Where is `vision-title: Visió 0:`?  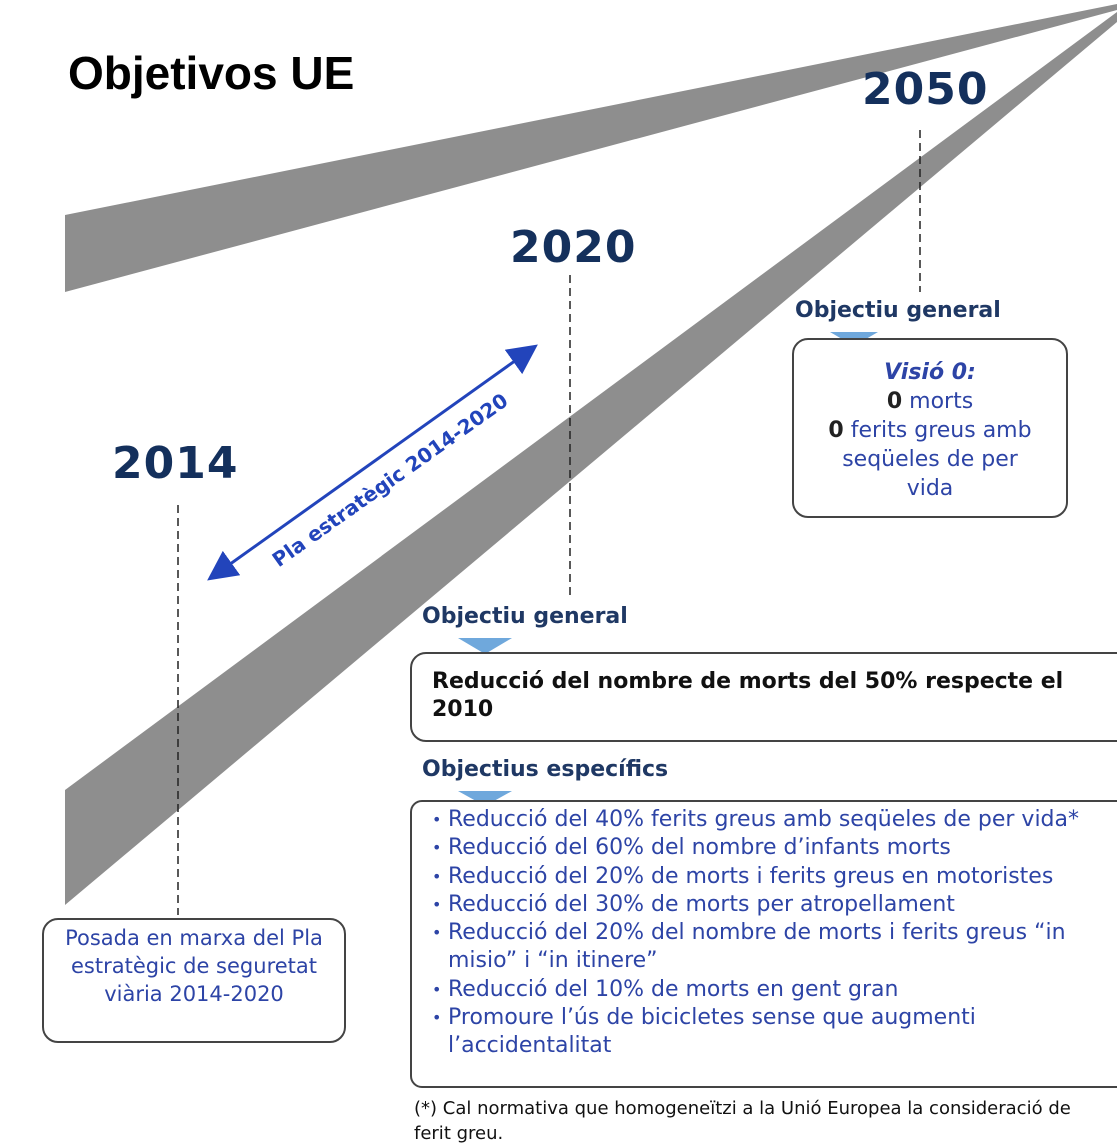 vision-title: Visió 0: is located at coordinates (930, 372).